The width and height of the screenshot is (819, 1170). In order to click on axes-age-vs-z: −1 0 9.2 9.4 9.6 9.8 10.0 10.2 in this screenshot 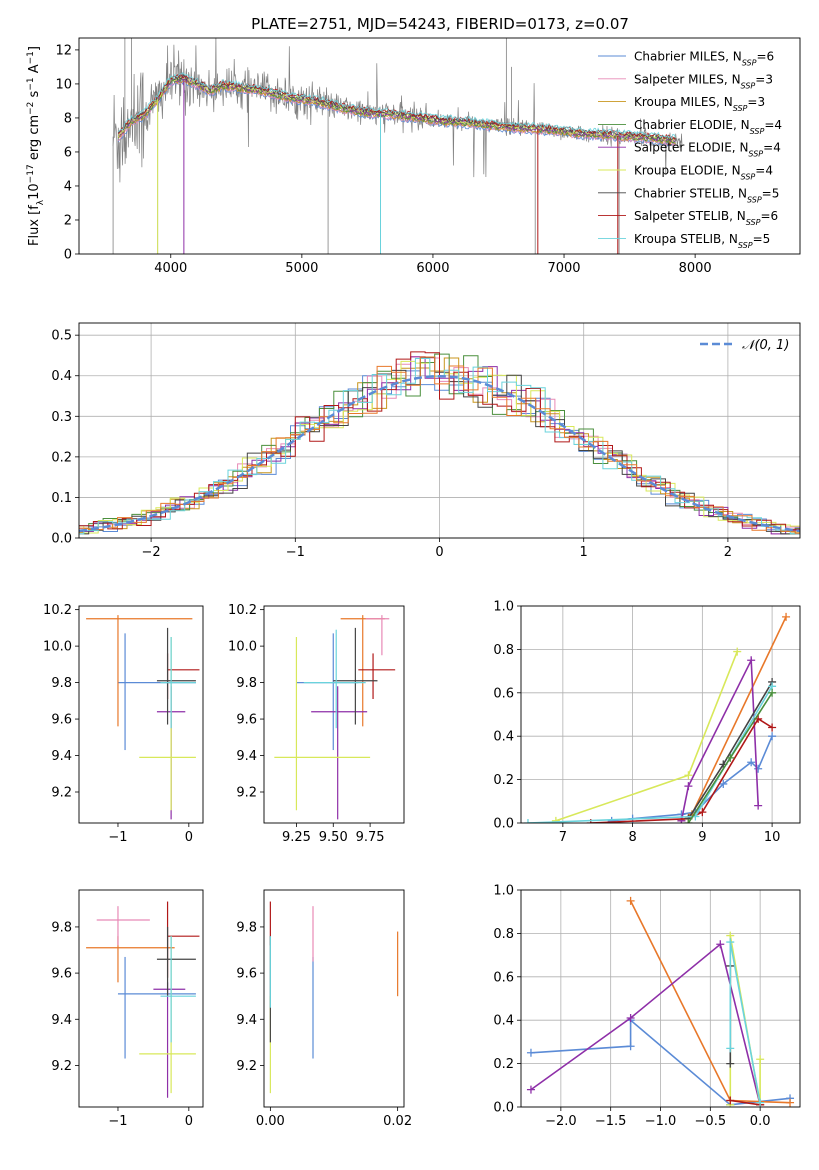, I will do `click(123, 724)`.